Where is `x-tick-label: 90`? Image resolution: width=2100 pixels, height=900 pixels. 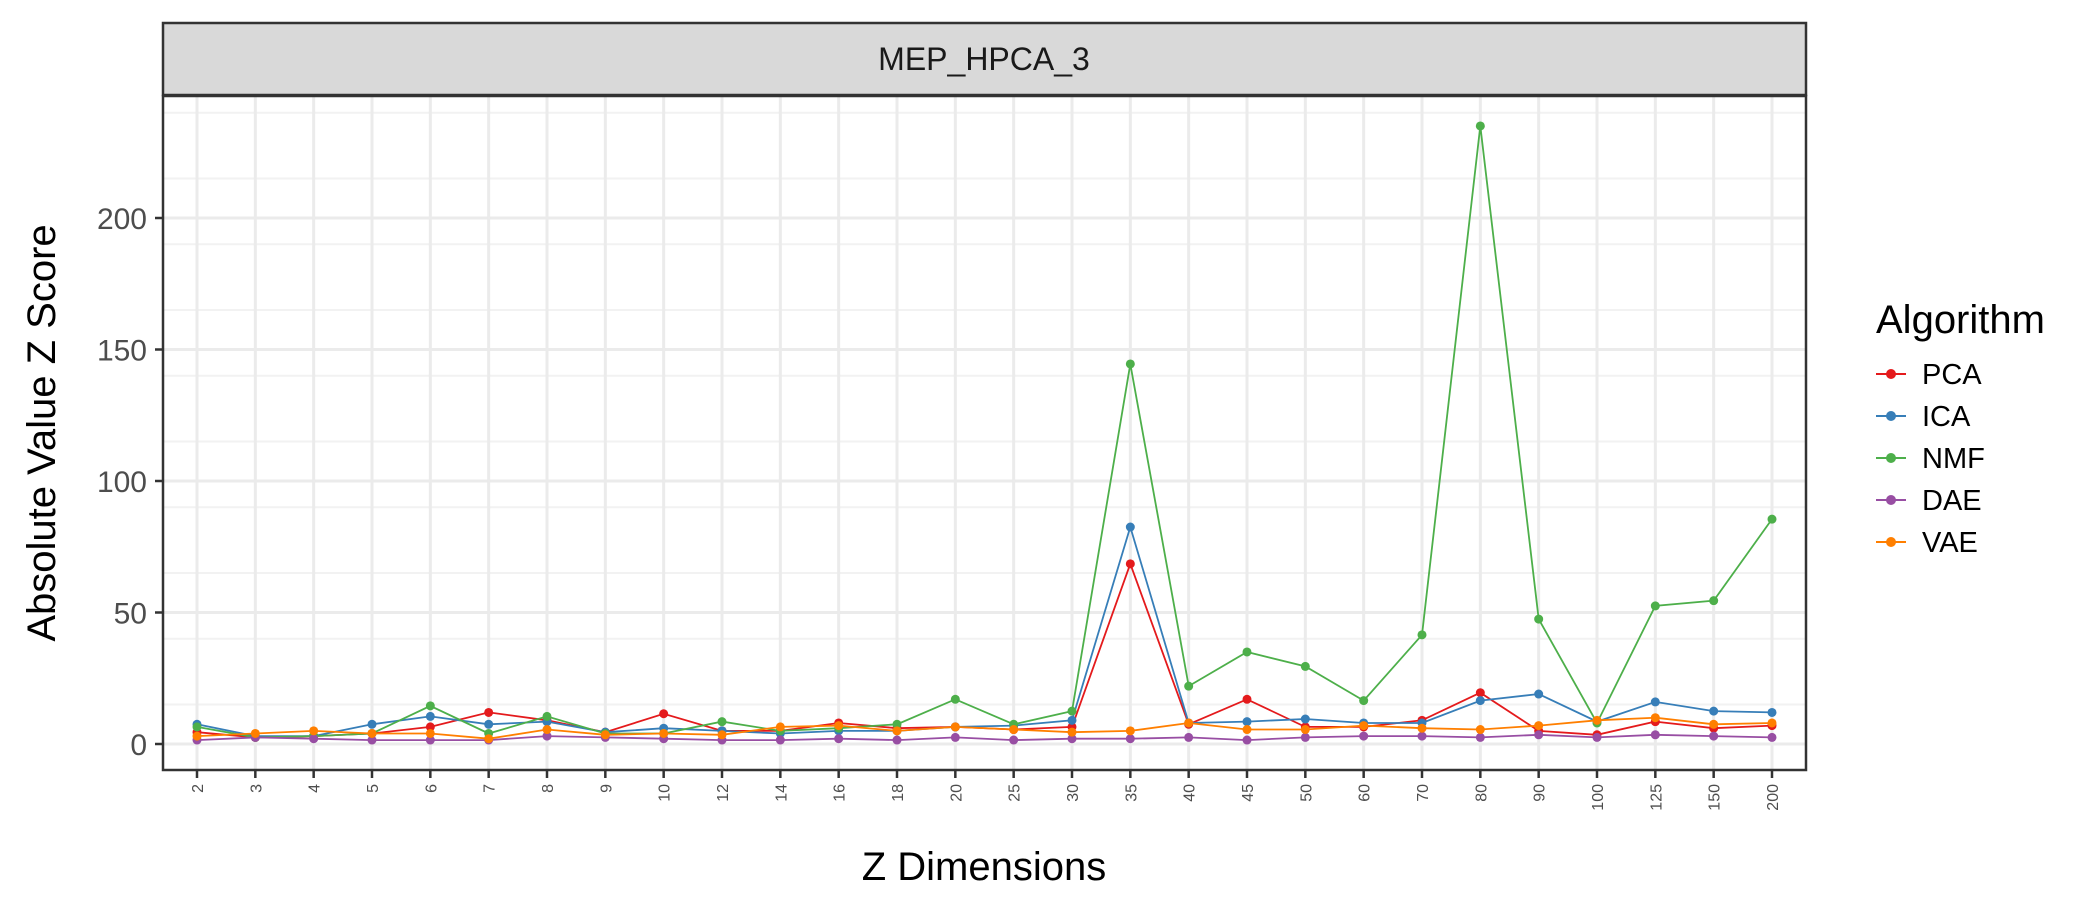
x-tick-label: 90 is located at coordinates (1540, 793).